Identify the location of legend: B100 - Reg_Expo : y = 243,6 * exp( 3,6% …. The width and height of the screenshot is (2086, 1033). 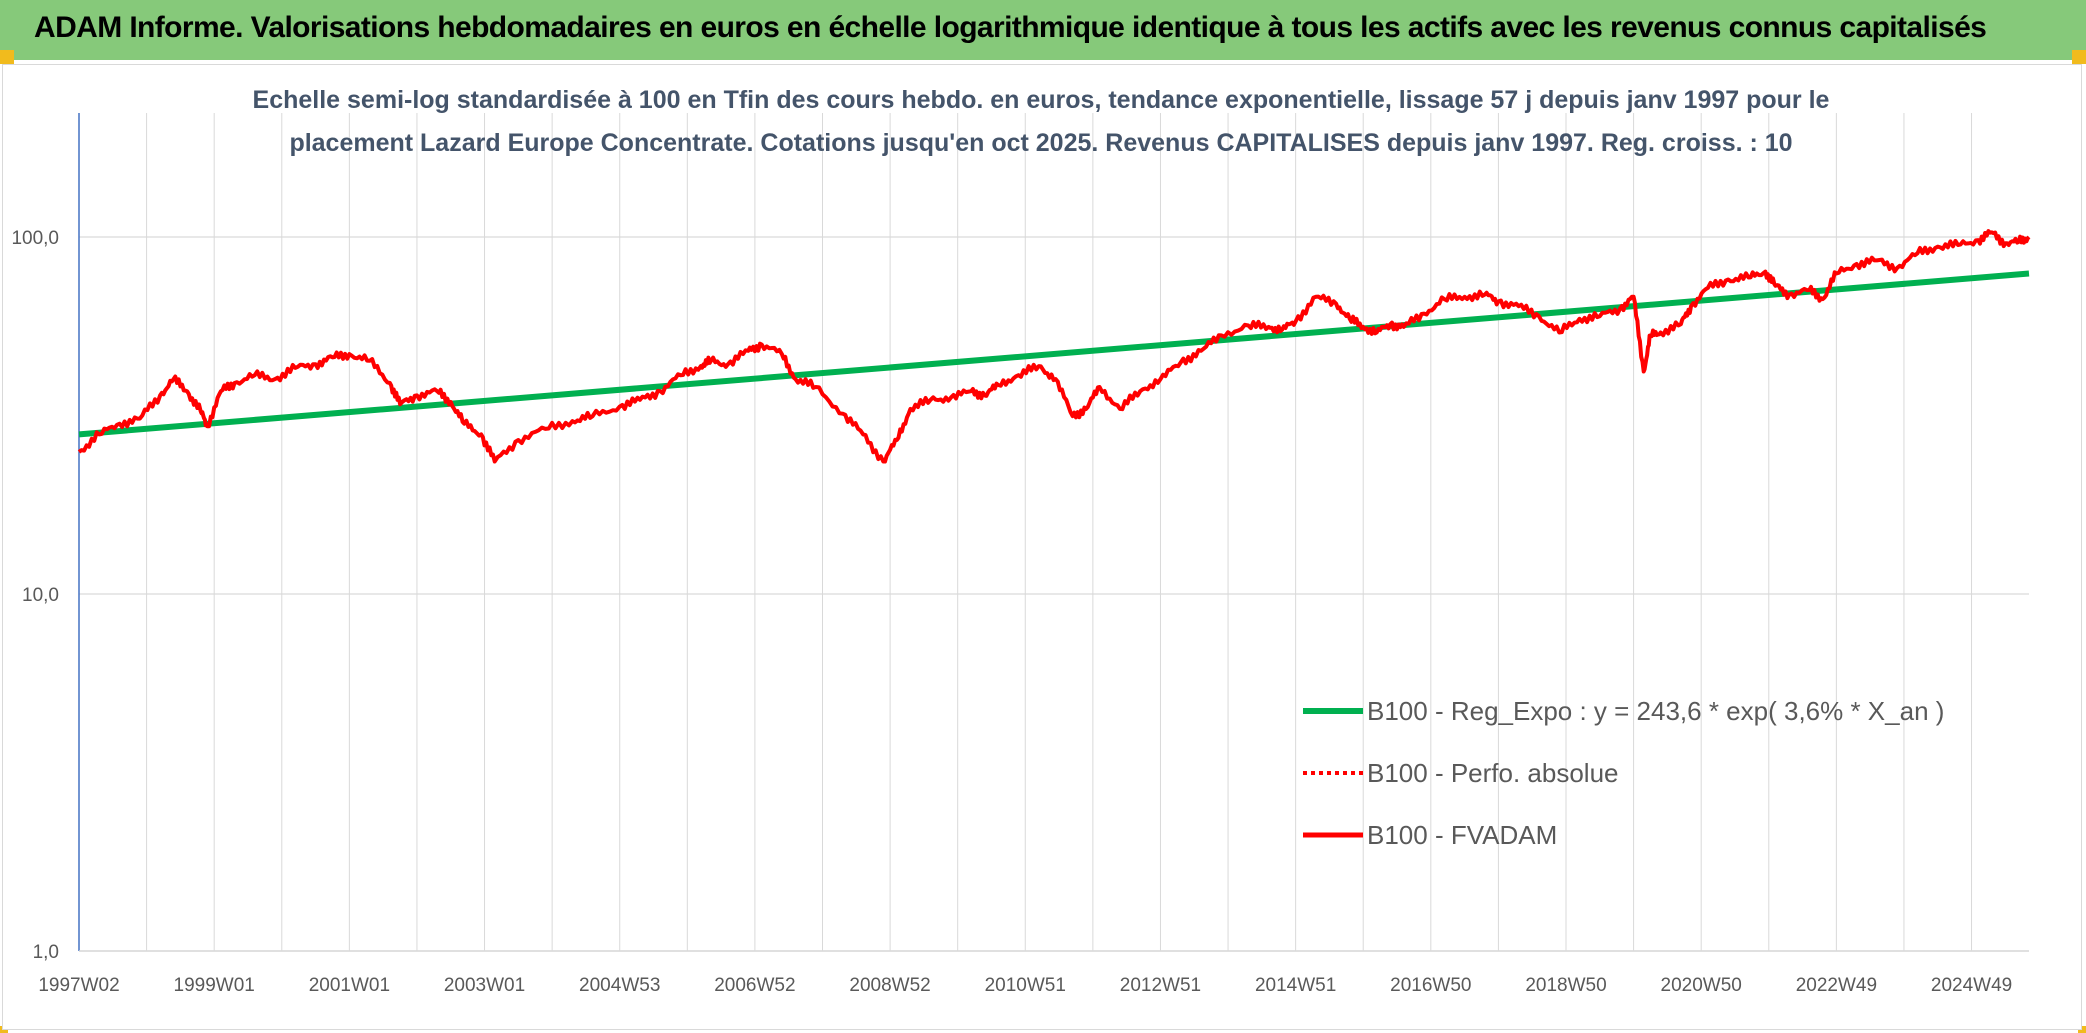
(1623, 773).